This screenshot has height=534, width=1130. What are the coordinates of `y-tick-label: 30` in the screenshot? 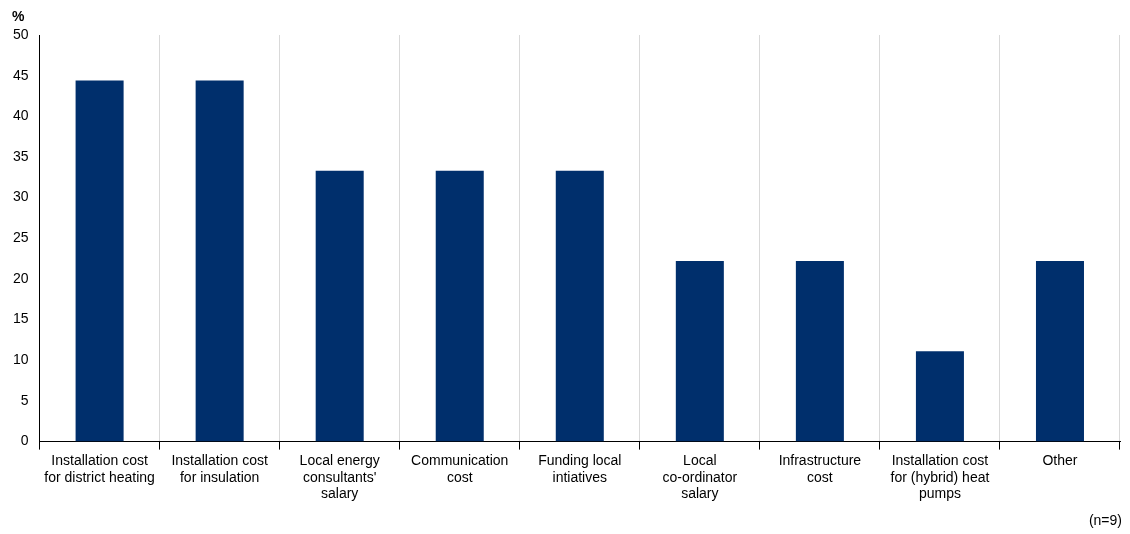 It's located at (20, 196).